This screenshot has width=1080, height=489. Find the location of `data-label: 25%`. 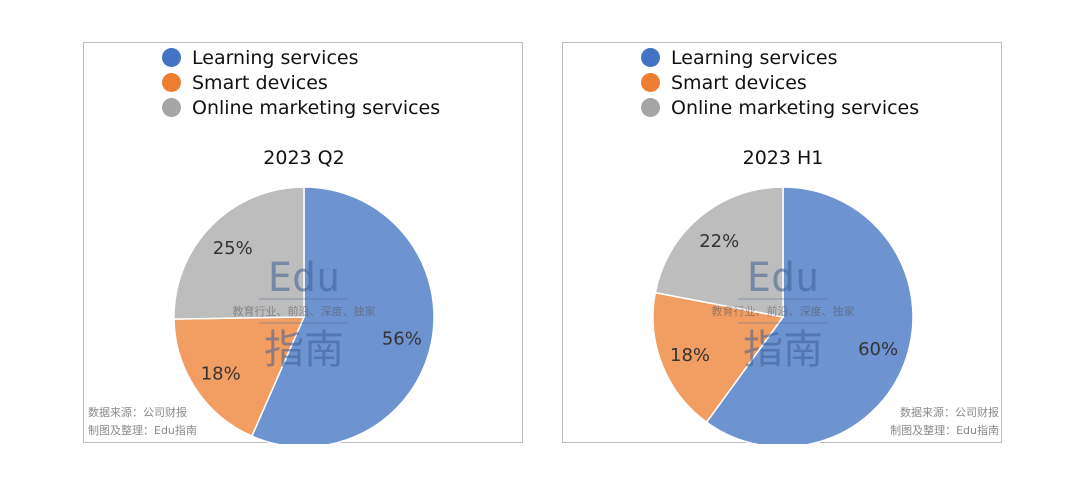

data-label: 25% is located at coordinates (233, 248).